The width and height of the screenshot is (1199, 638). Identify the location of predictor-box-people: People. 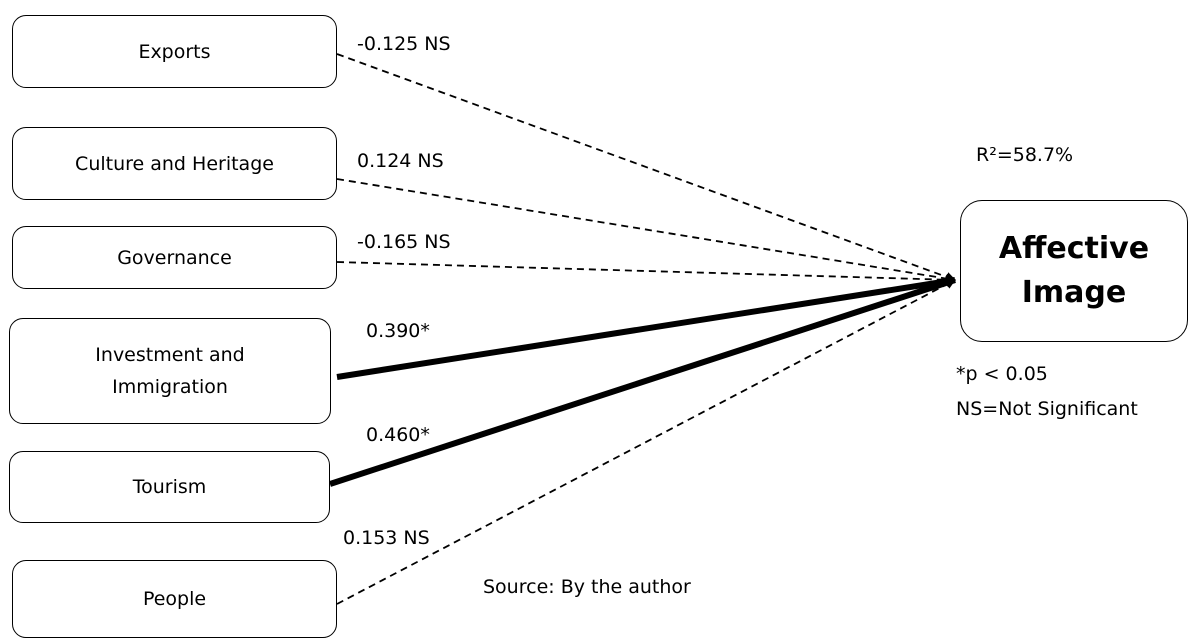
(174, 599).